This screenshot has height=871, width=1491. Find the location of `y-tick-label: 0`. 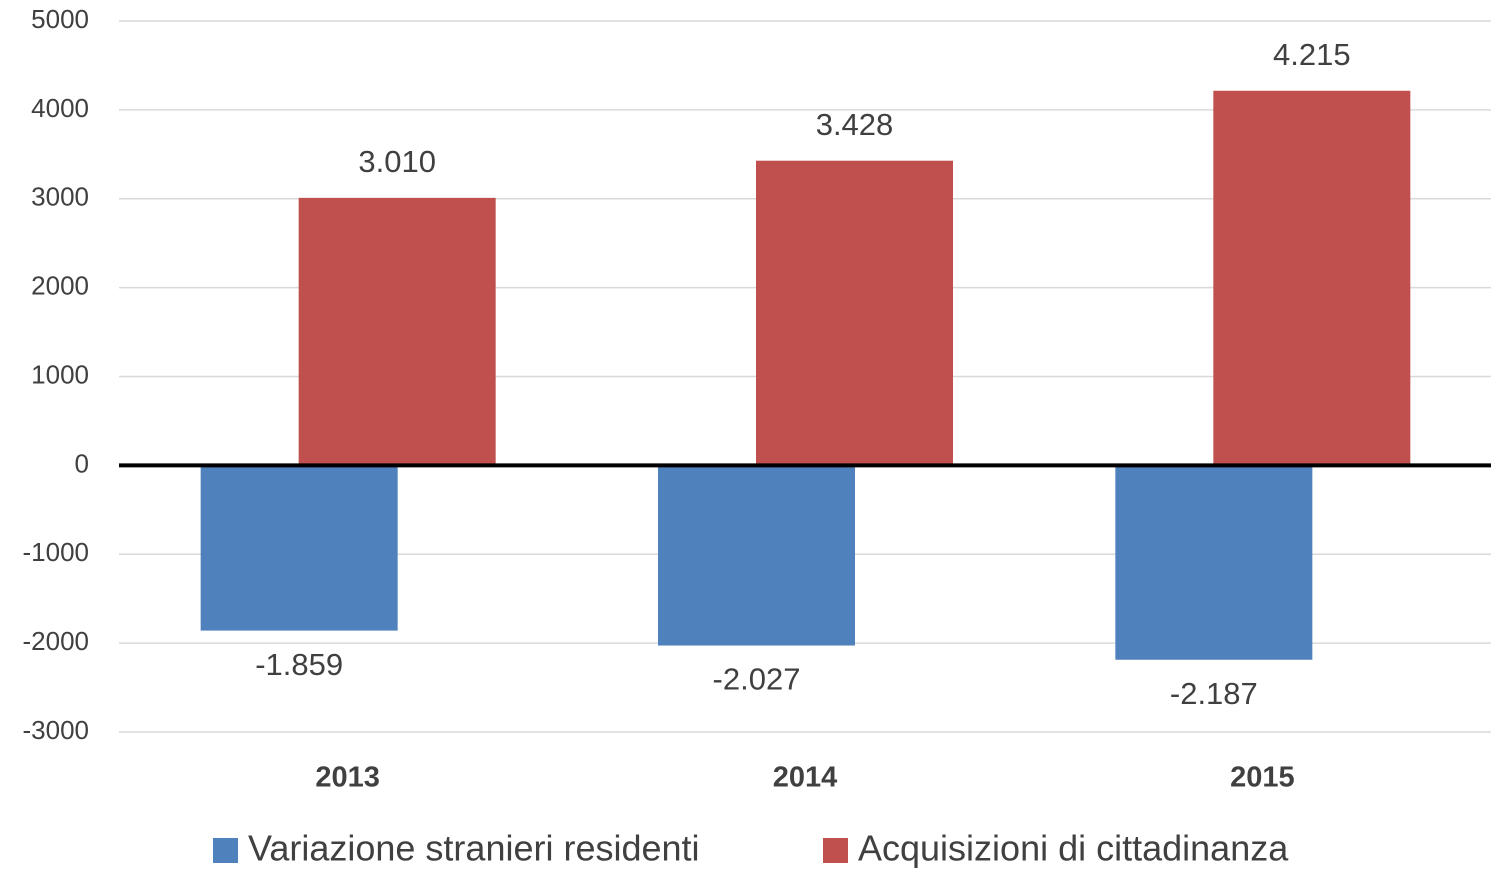

y-tick-label: 0 is located at coordinates (82, 463).